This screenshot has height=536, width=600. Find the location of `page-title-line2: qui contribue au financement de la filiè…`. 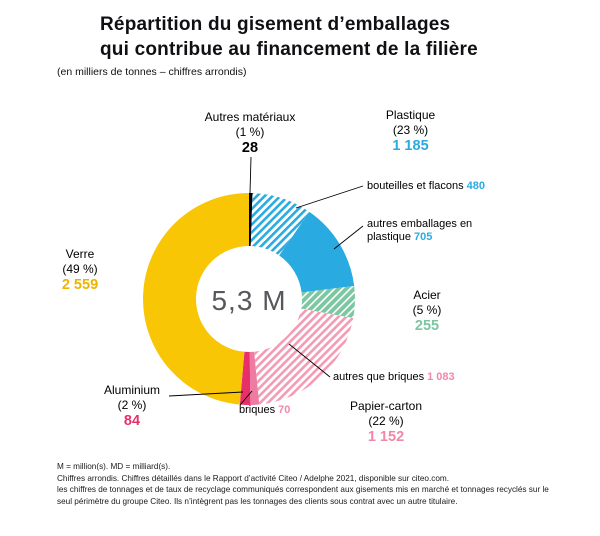

page-title-line2: qui contribue au financement de la filiè… is located at coordinates (289, 49).